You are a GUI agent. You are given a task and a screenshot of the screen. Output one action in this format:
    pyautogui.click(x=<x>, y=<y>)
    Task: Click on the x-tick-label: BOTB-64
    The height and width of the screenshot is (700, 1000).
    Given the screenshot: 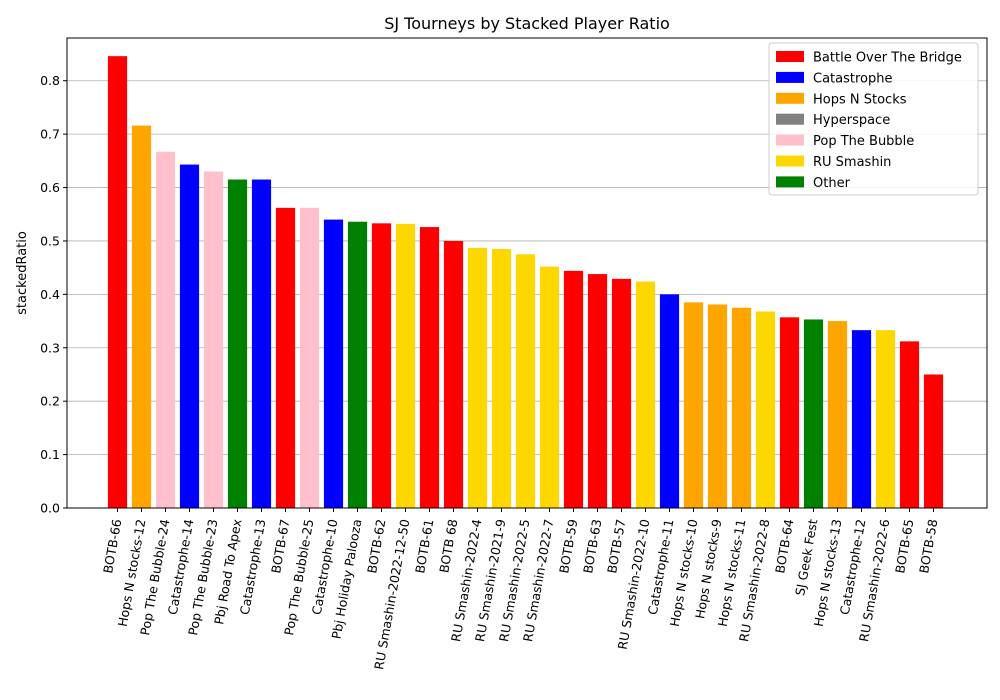 What is the action you would take?
    pyautogui.click(x=784, y=546)
    